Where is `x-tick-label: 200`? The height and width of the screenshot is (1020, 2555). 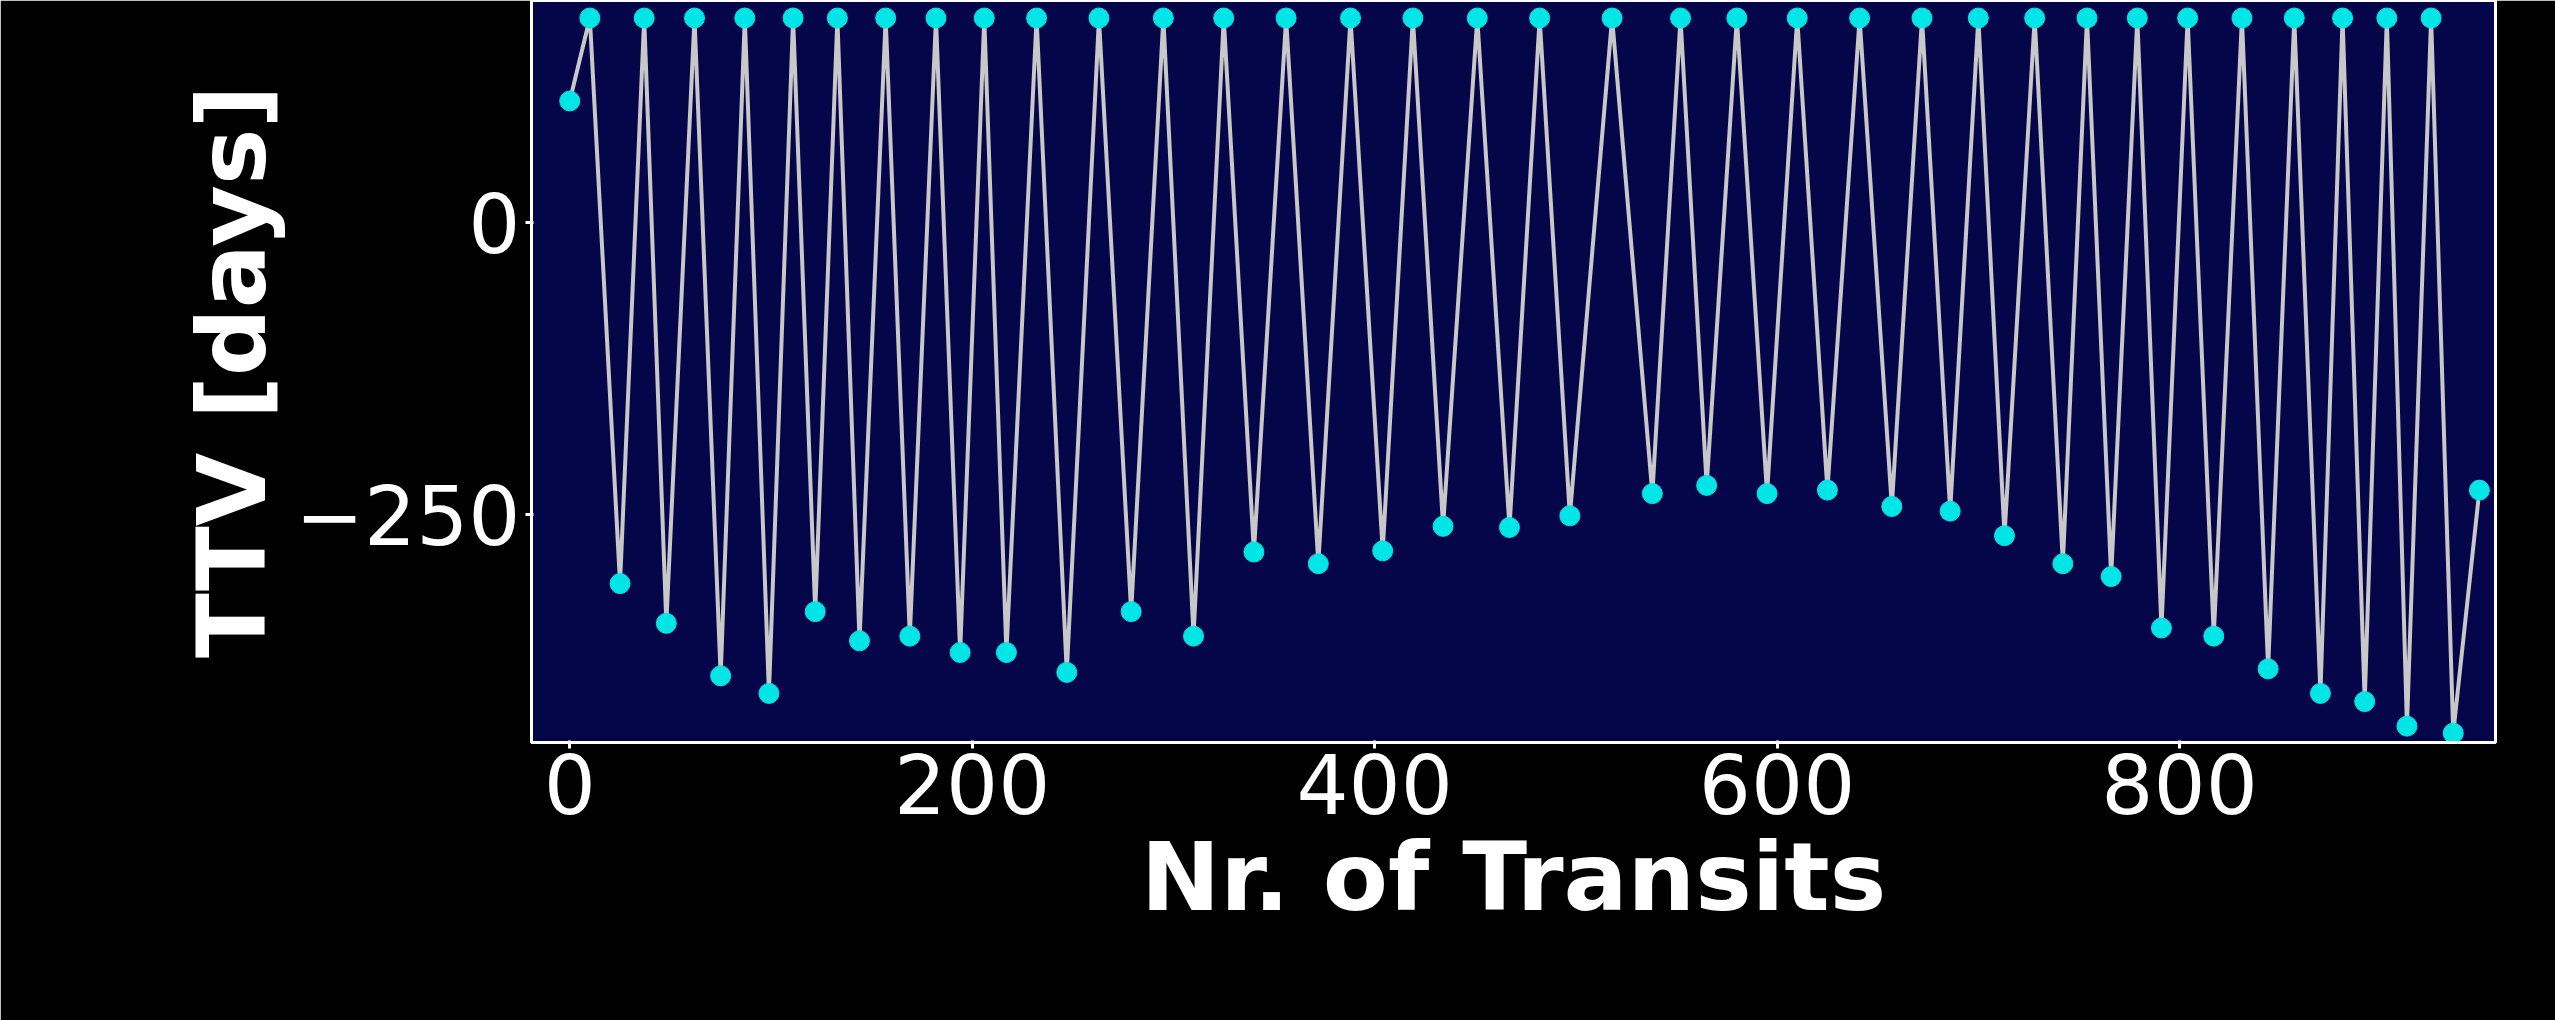
x-tick-label: 200 is located at coordinates (972, 785).